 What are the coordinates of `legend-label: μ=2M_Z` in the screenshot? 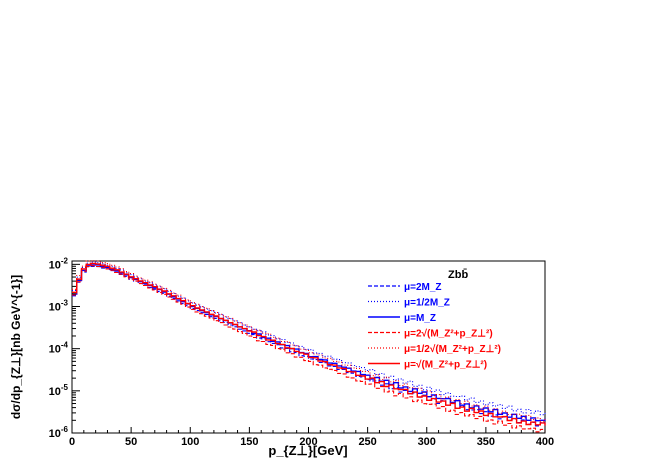 It's located at (423, 287).